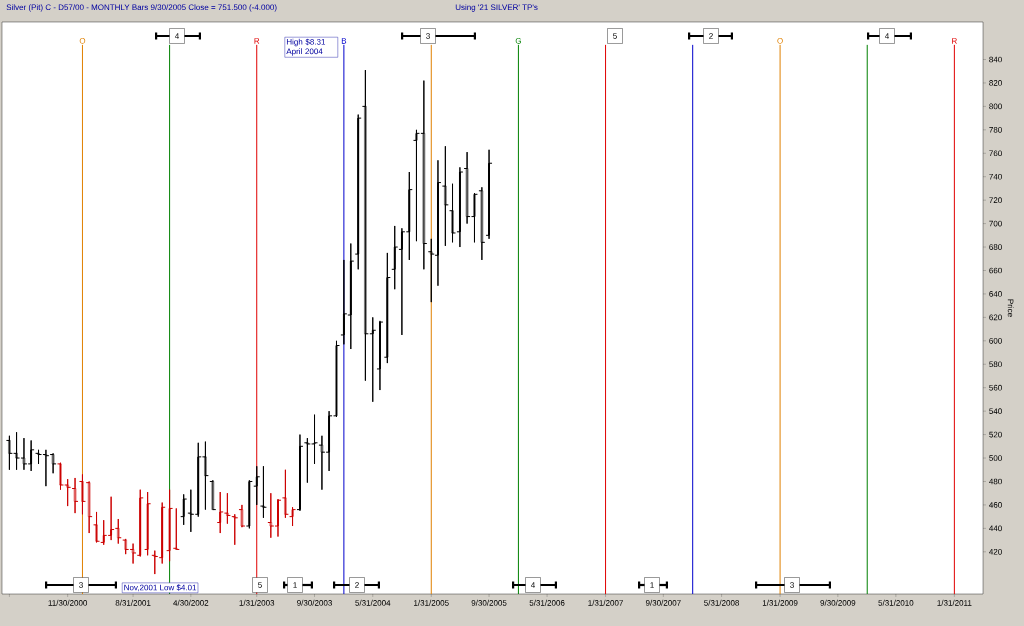 This screenshot has height=626, width=1024. What do you see at coordinates (306, 47) in the screenshot?
I see `annotation: High $8.31 April 2004` at bounding box center [306, 47].